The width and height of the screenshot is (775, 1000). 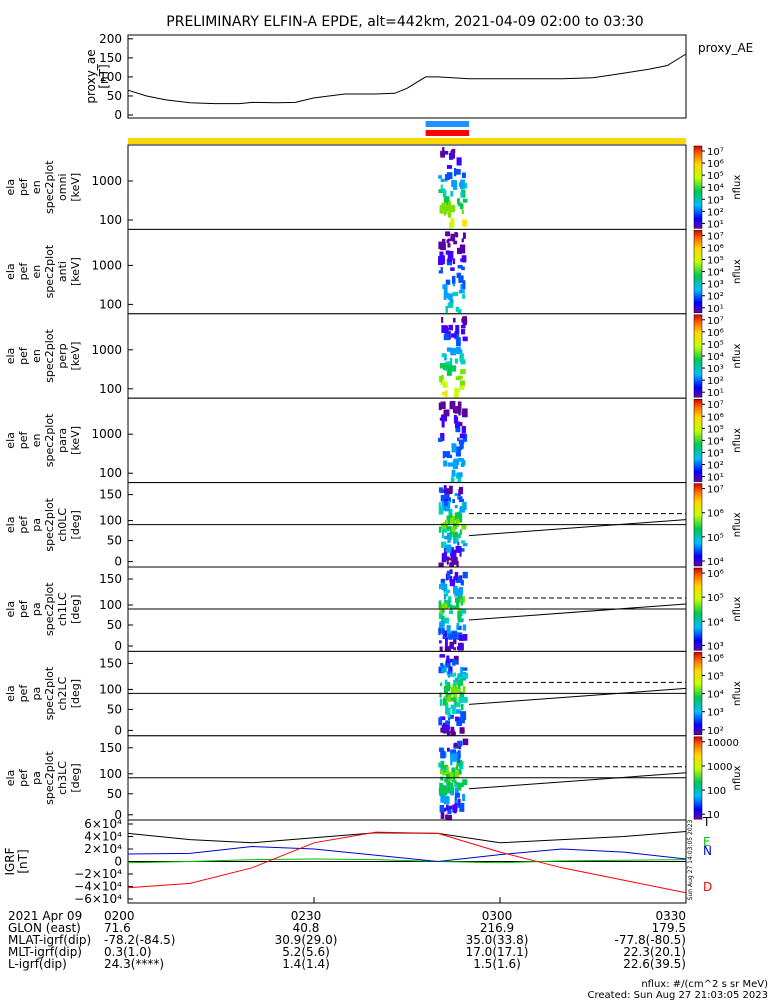 What do you see at coordinates (418, 77) in the screenshot?
I see `proxy-ae-panel: 200 150 100 50 0 proxy_AE proxy_ae [nT]` at bounding box center [418, 77].